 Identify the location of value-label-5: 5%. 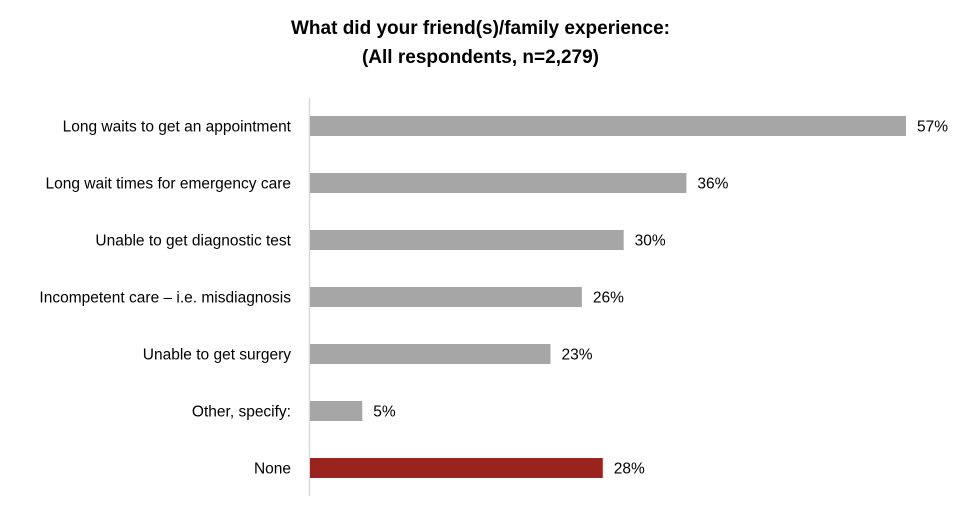
(384, 412).